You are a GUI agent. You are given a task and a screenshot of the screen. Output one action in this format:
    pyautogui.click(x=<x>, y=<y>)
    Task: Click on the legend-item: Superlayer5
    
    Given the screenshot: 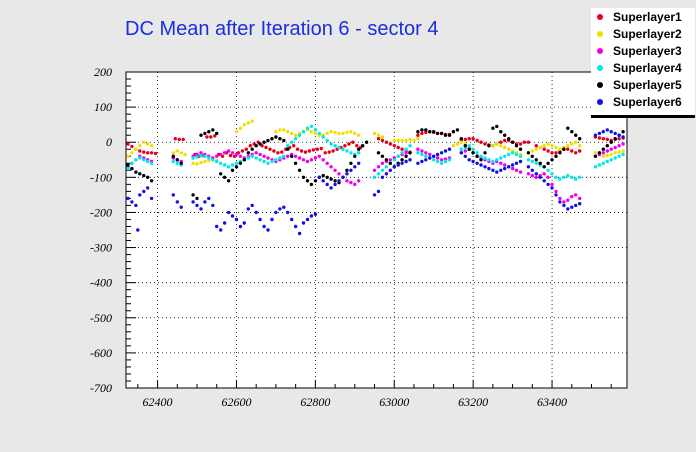 What is the action you would take?
    pyautogui.click(x=643, y=85)
    